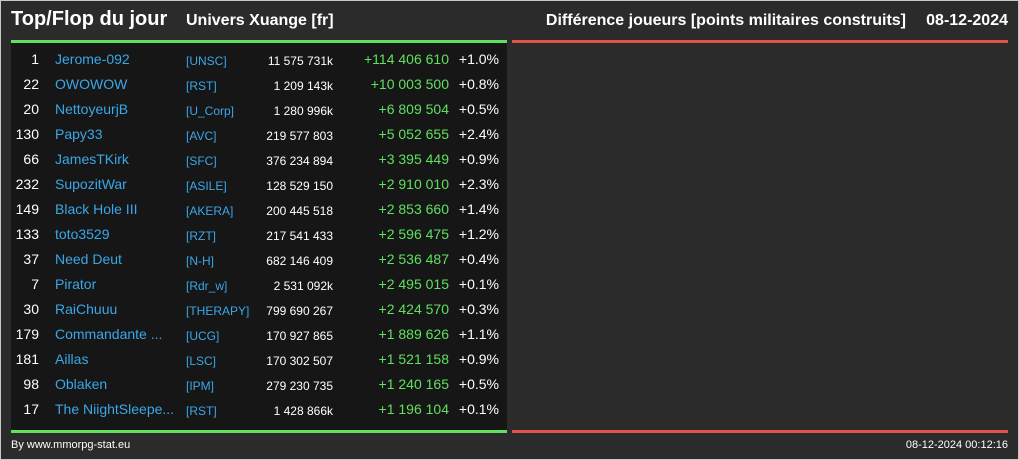 This screenshot has height=460, width=1019. What do you see at coordinates (478, 109) in the screenshot?
I see `percent-change: +0.5%` at bounding box center [478, 109].